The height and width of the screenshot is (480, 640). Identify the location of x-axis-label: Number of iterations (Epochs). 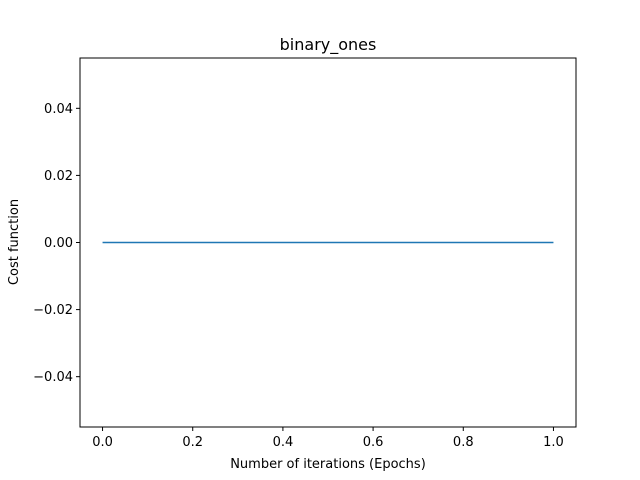
(328, 464).